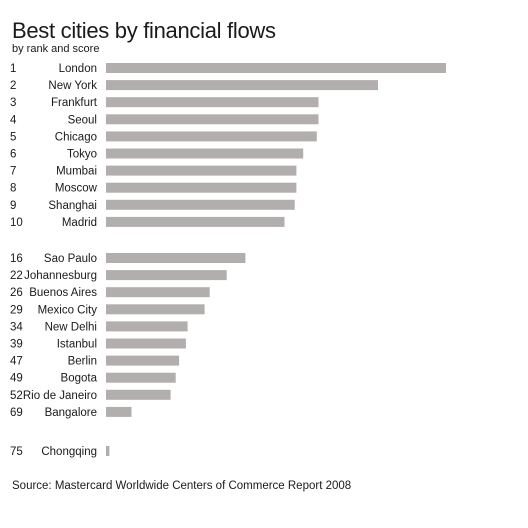 The height and width of the screenshot is (528, 528). I want to click on city-label: Bogota, so click(79, 379).